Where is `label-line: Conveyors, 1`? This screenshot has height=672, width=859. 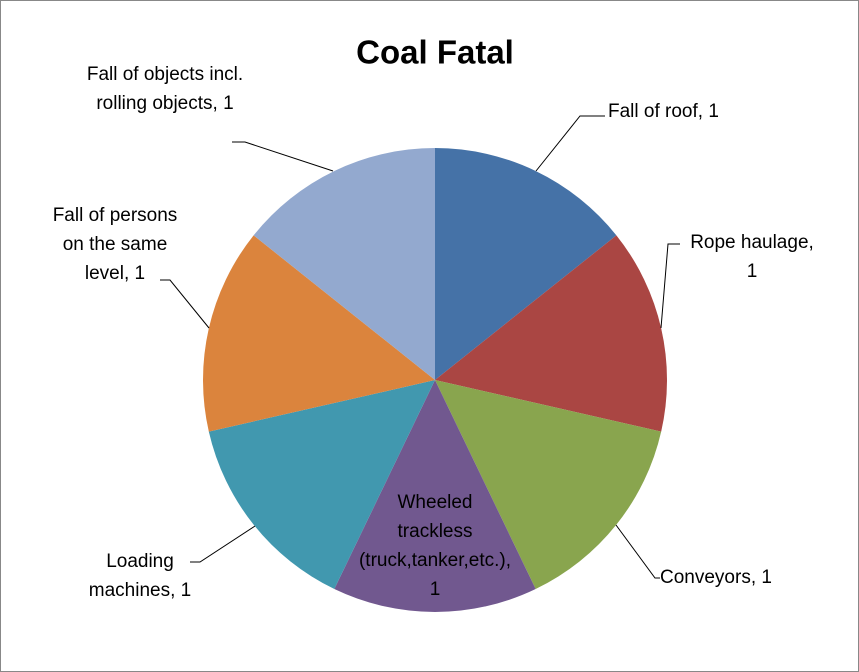 label-line: Conveyors, 1 is located at coordinates (716, 577).